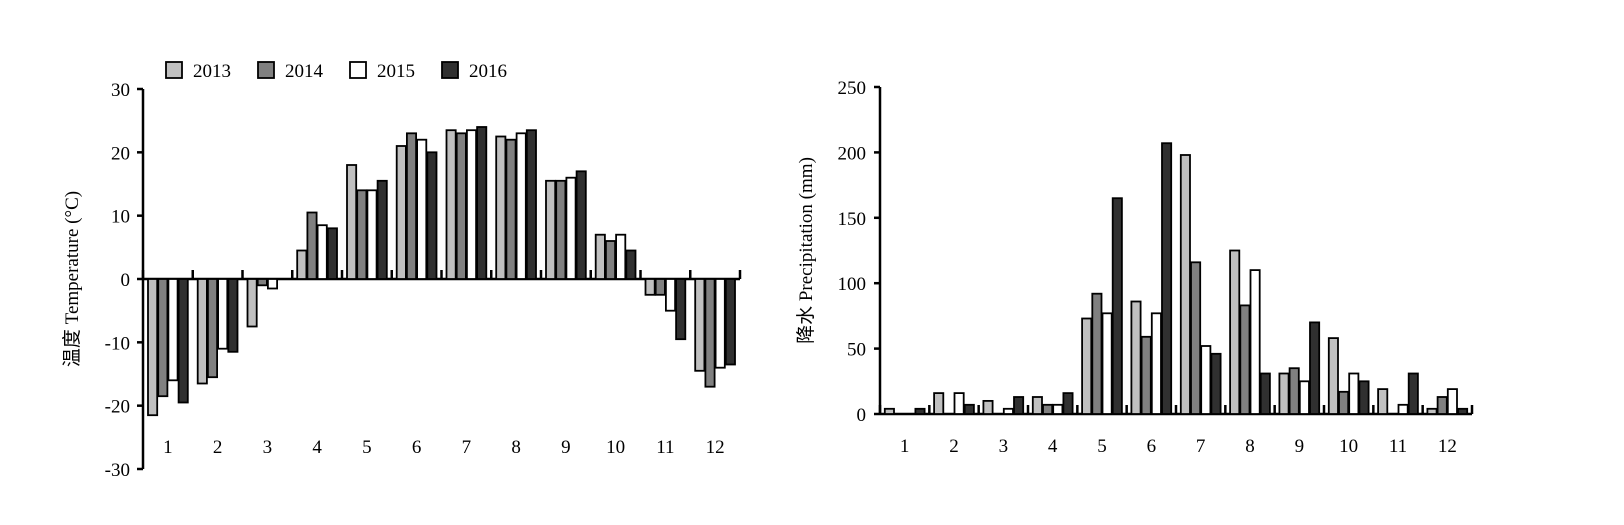 The width and height of the screenshot is (1624, 525). I want to click on temperature-category-label: 12, so click(715, 447).